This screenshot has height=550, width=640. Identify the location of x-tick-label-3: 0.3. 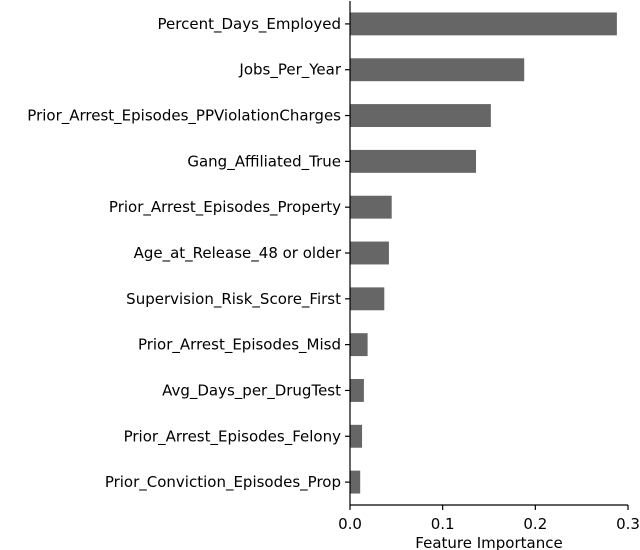
(628, 524).